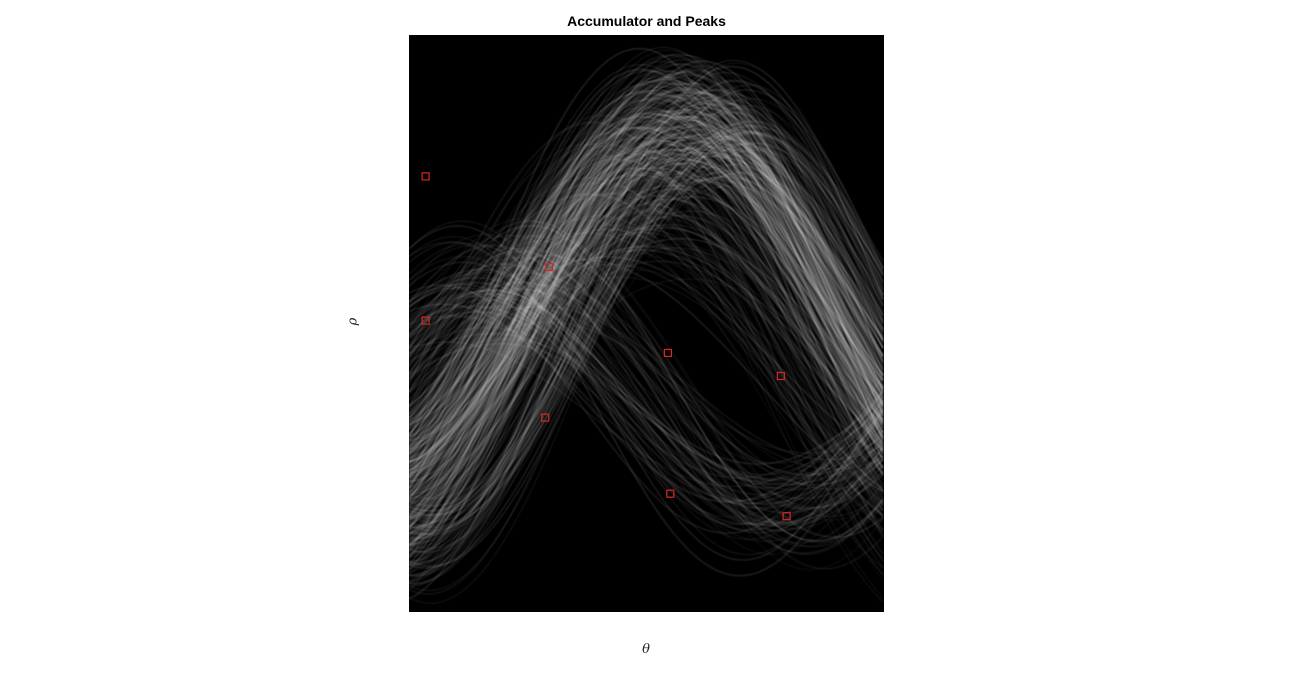  I want to click on peak-markers, so click(606, 346).